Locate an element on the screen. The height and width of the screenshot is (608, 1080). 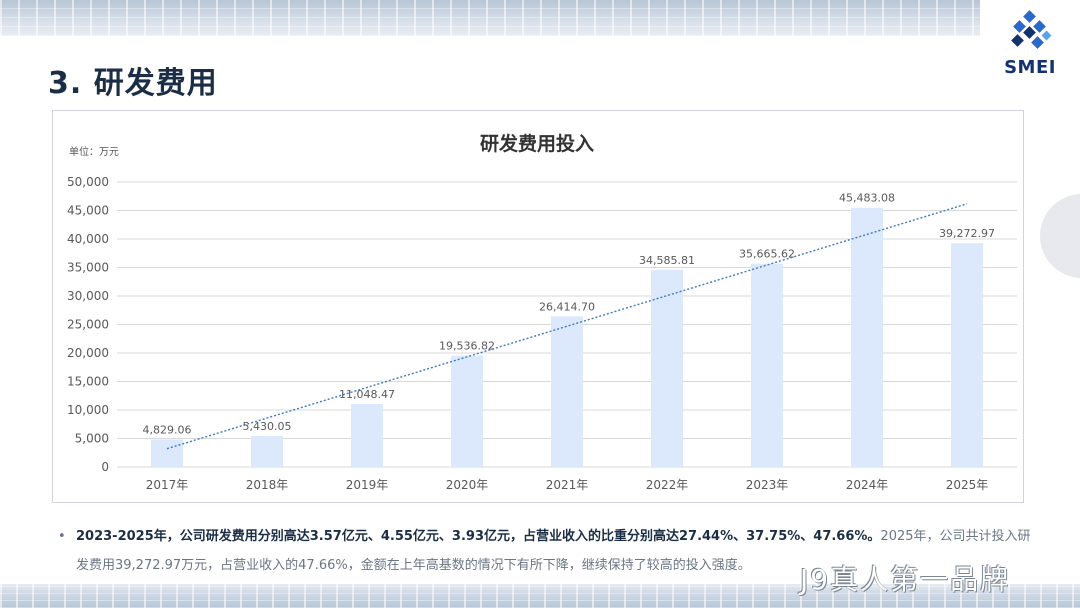
x-tick-label: 2017年 is located at coordinates (167, 485).